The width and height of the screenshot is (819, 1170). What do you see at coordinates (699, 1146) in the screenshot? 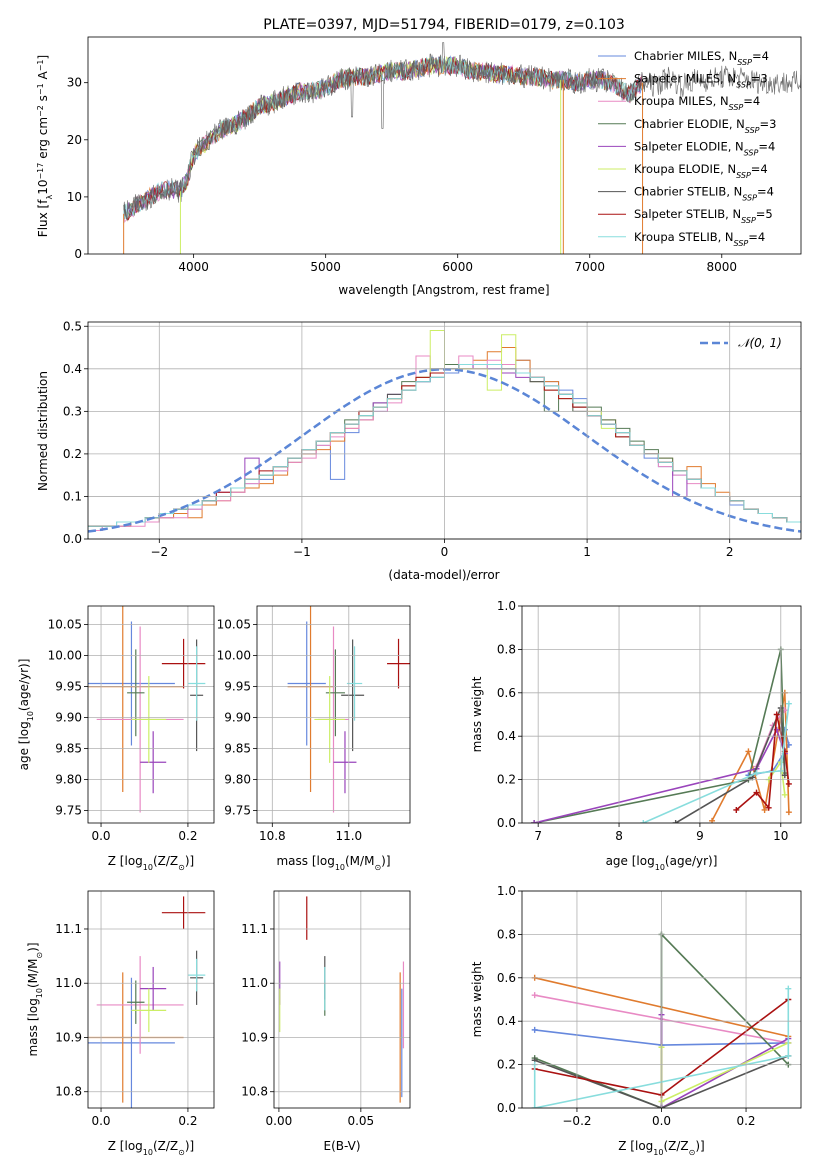
I see `label-part: )]` at bounding box center [699, 1146].